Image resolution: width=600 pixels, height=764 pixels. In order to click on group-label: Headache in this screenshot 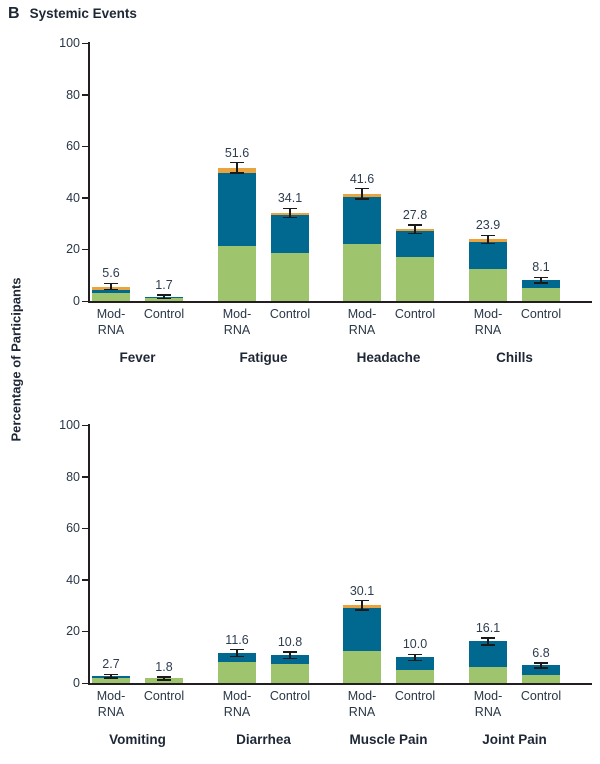, I will do `click(388, 357)`.